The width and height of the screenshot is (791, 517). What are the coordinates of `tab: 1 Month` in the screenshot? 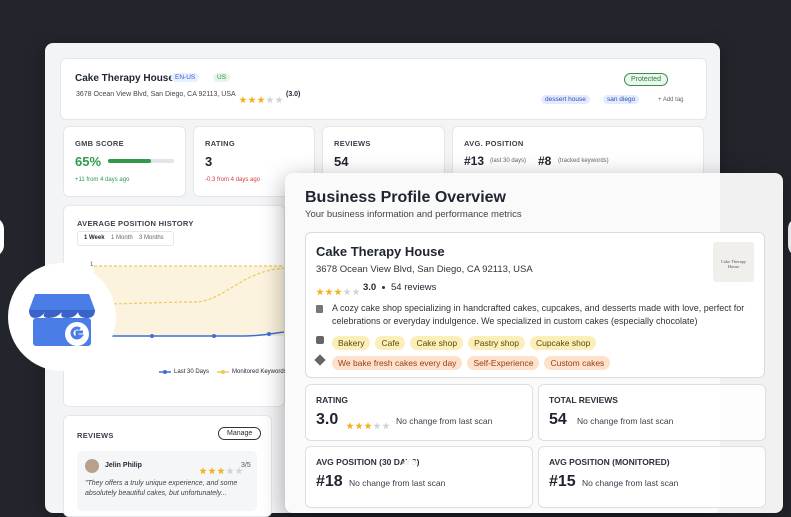 It's located at (122, 238).